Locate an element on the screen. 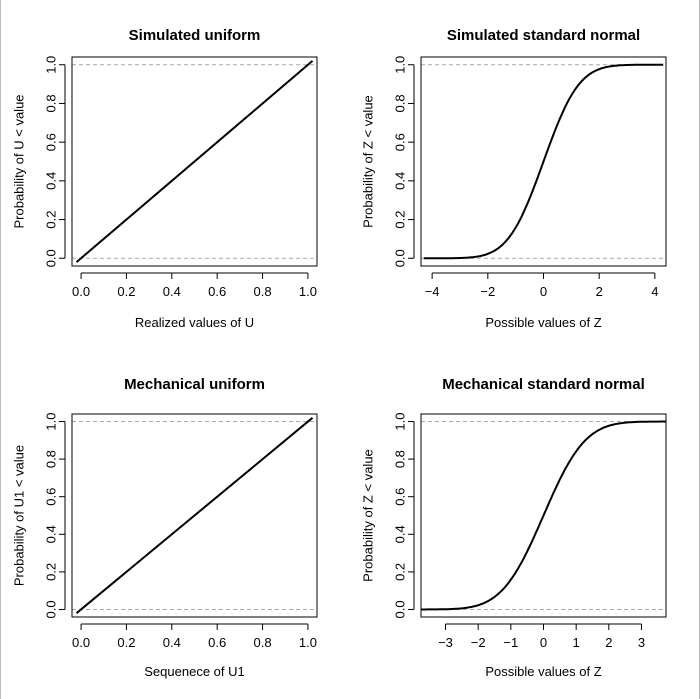  x-tick-label: −3 is located at coordinates (445, 642).